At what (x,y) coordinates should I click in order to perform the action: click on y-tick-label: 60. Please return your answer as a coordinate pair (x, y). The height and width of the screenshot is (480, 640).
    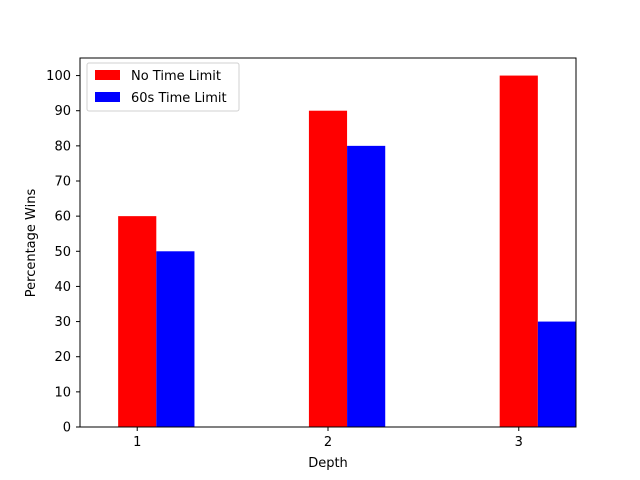
    Looking at the image, I should click on (62, 217).